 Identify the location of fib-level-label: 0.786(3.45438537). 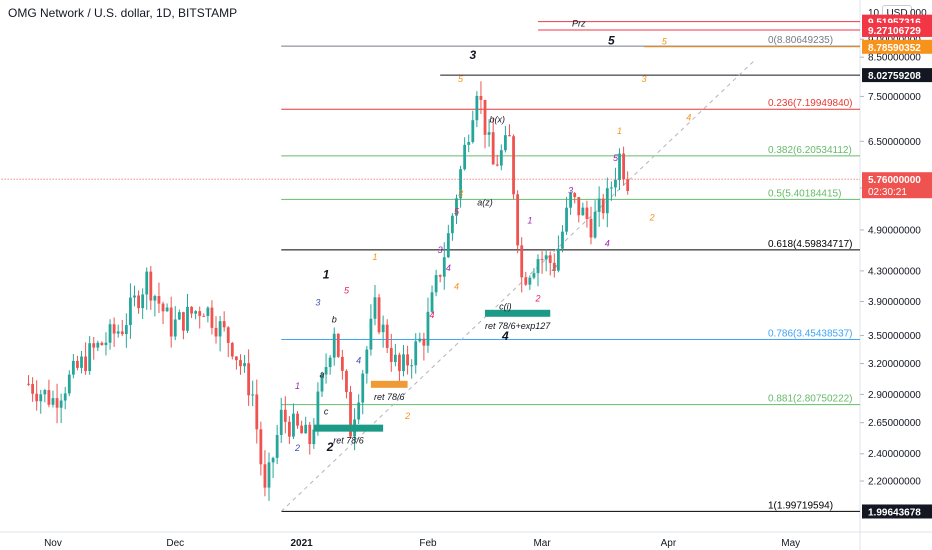
(810, 334).